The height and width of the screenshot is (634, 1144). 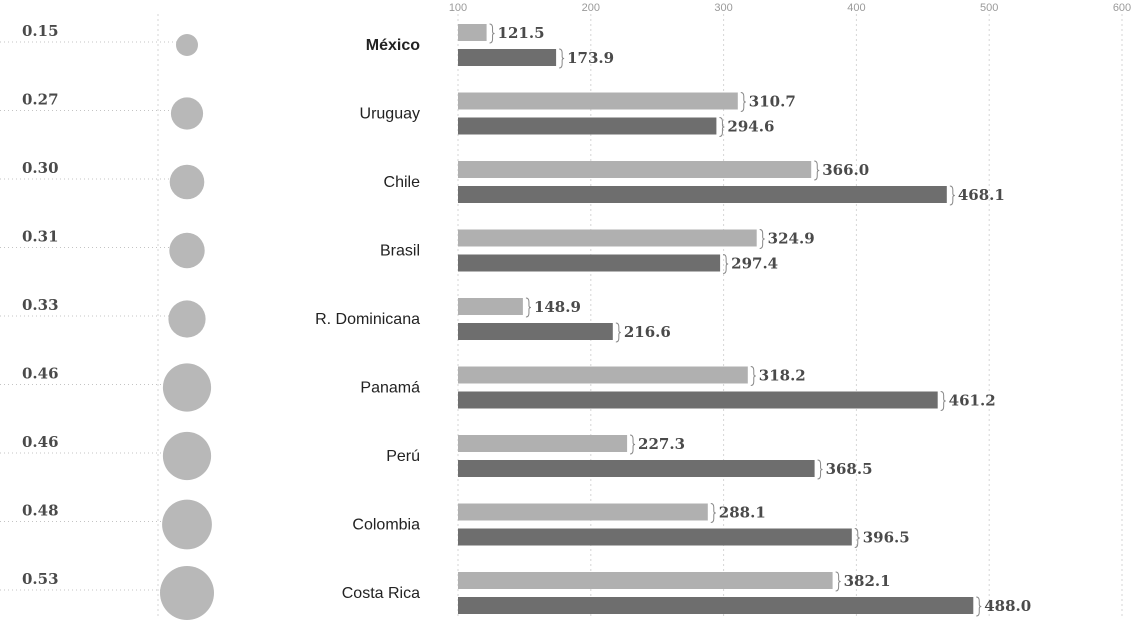 I want to click on row-index-label: 0.31, so click(x=40, y=237).